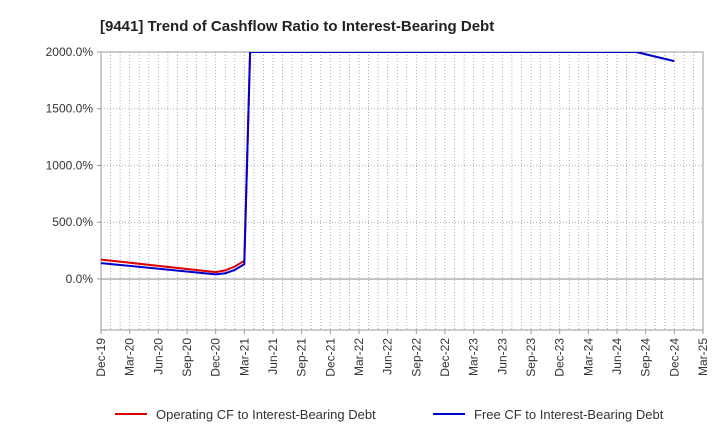 Image resolution: width=720 pixels, height=440 pixels. Describe the element at coordinates (80, 279) in the screenshot. I see `y-tick-label: 0.0%` at that location.